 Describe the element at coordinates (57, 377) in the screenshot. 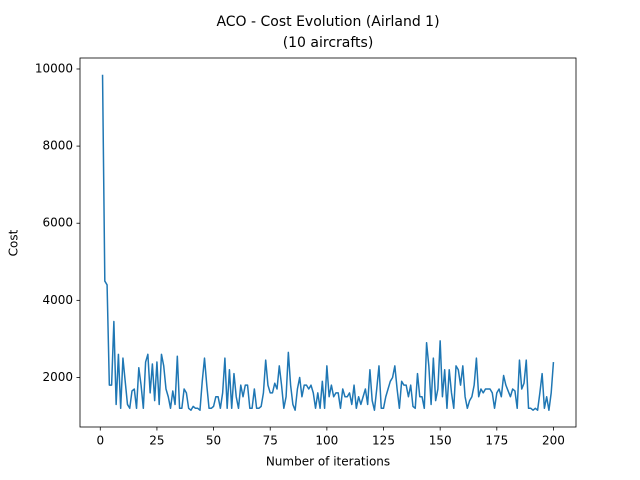

I see `y-tick-label: 2000` at that location.